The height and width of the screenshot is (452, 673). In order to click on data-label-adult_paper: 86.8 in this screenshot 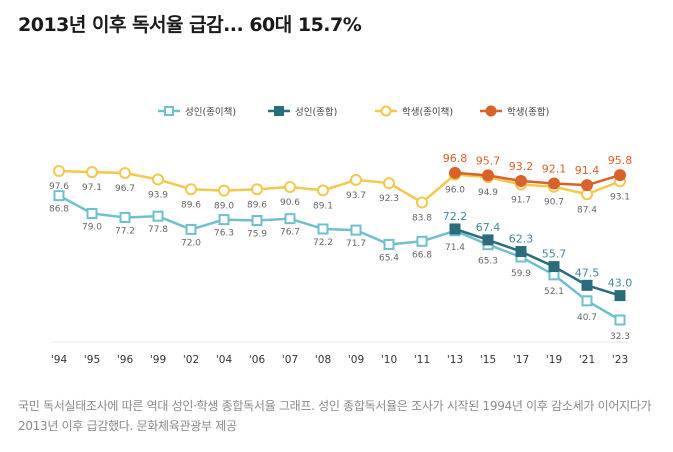, I will do `click(59, 210)`.